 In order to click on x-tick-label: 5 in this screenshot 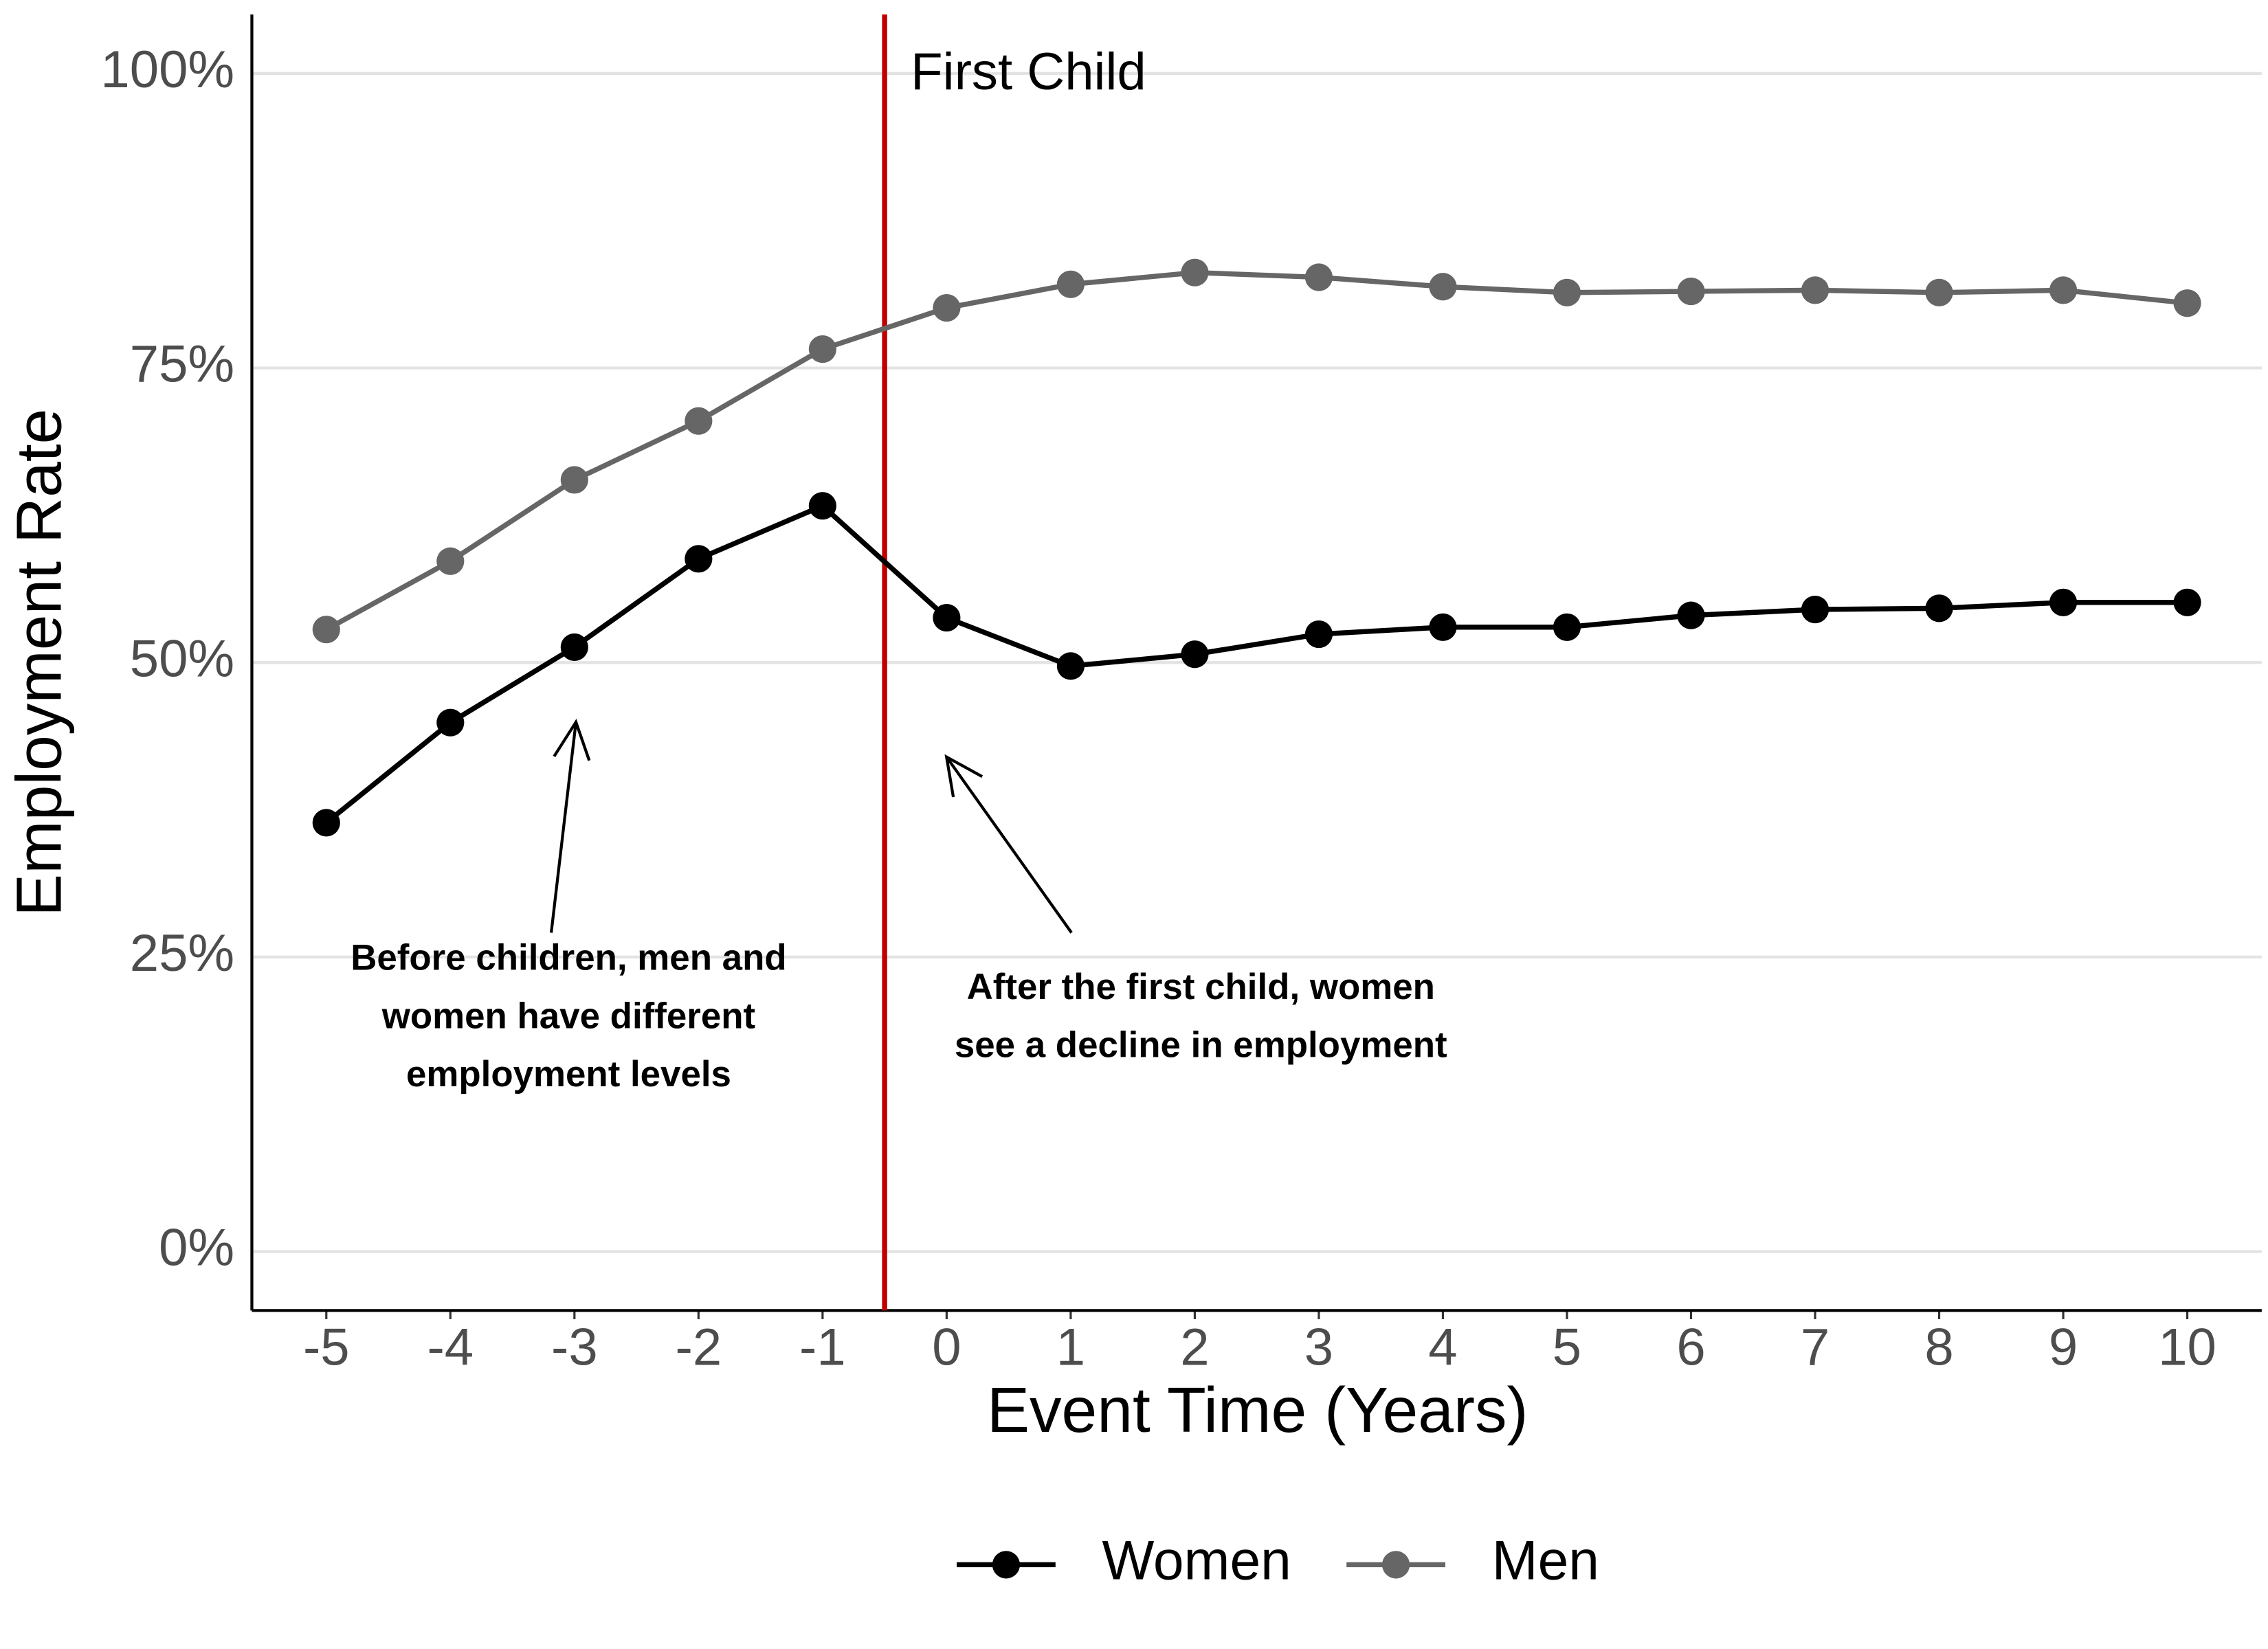, I will do `click(1567, 1348)`.